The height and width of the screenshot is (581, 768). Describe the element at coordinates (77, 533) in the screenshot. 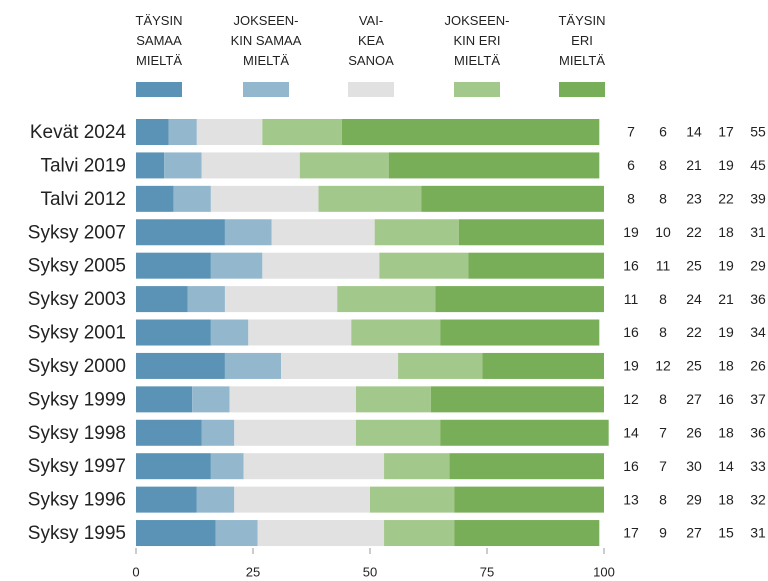

I see `y-tick-label: Syksy 1995` at that location.